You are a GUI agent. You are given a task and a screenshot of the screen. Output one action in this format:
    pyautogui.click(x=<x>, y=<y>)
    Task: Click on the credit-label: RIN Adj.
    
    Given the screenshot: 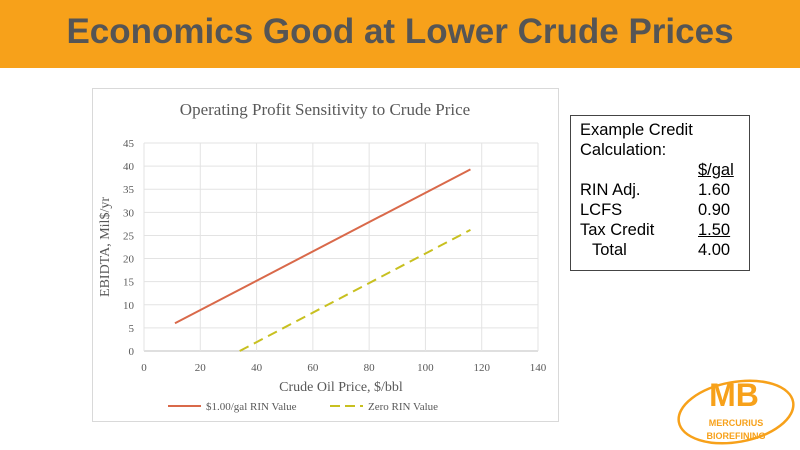 What is the action you would take?
    pyautogui.click(x=610, y=190)
    